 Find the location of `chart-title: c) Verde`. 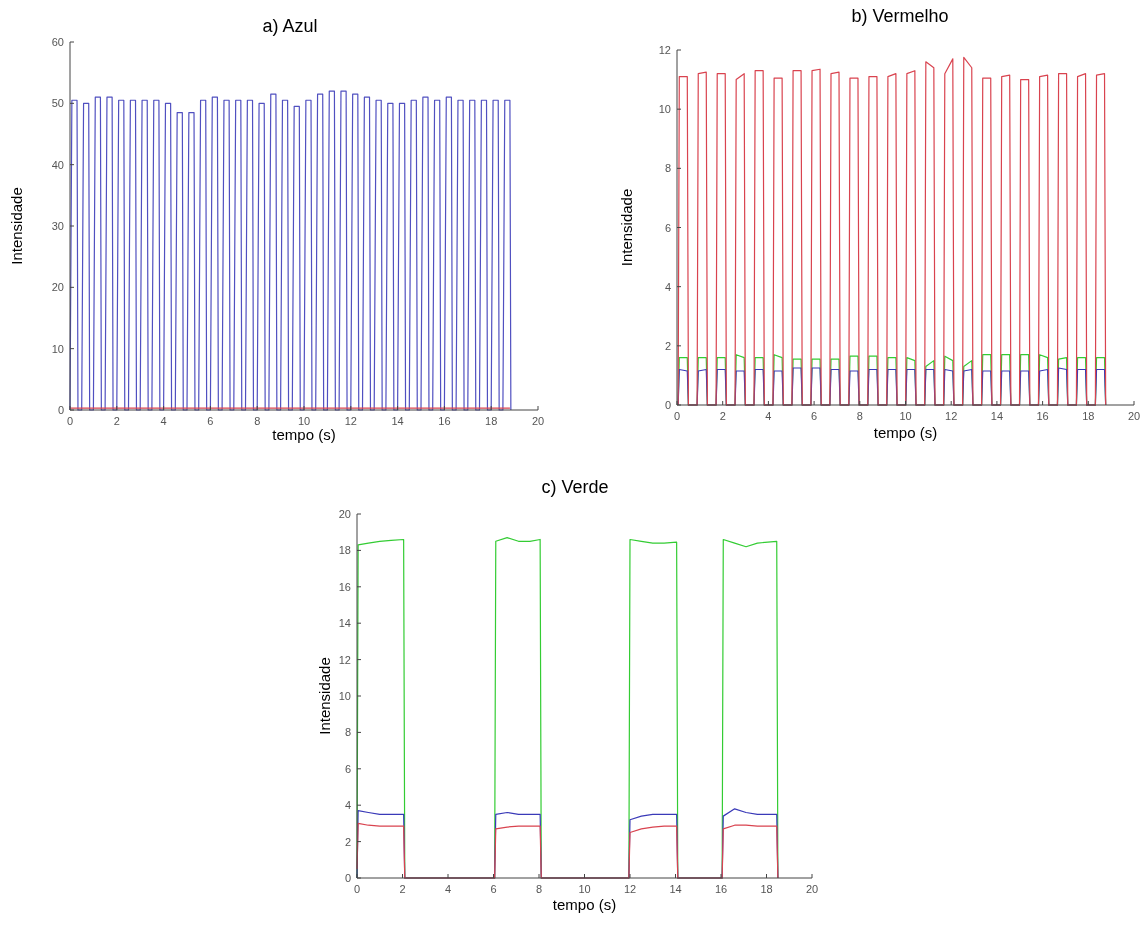

chart-title: c) Verde is located at coordinates (575, 487).